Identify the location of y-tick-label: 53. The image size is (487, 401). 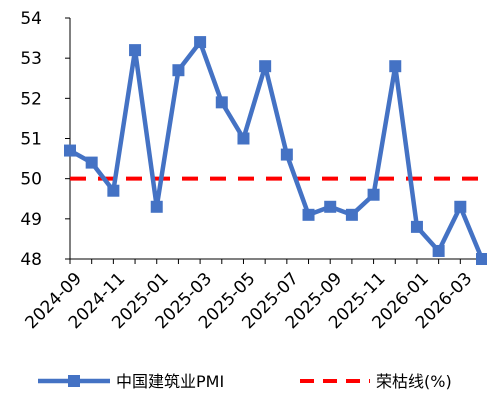
(31, 59).